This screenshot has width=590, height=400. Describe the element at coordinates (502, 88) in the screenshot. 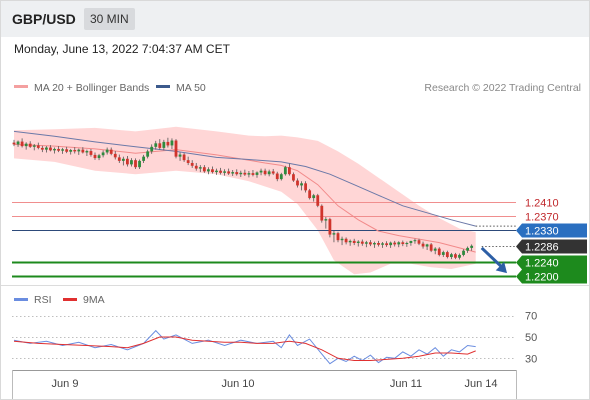

I see `copyright-label: Research © 2022 Trading Central` at that location.